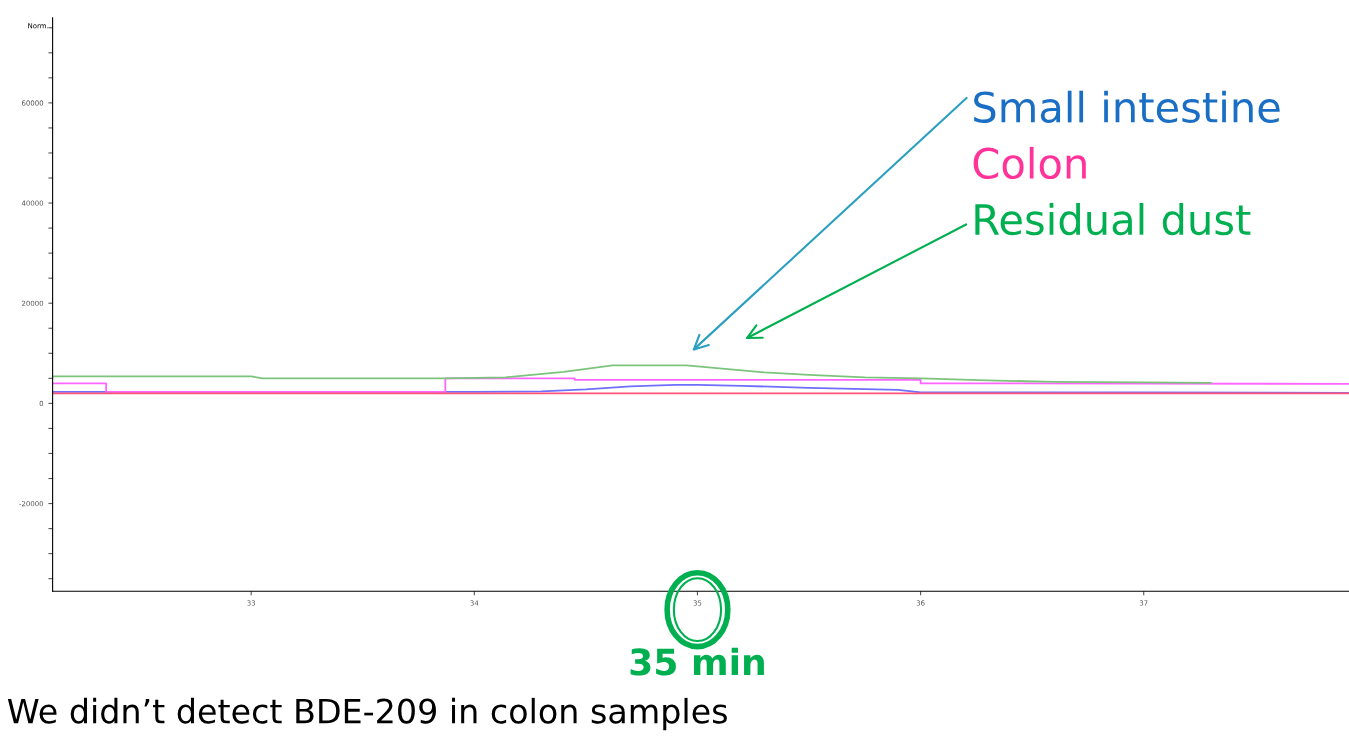  Describe the element at coordinates (367, 714) in the screenshot. I see `text: We didn’t detect BDE-209 in colon samples` at that location.